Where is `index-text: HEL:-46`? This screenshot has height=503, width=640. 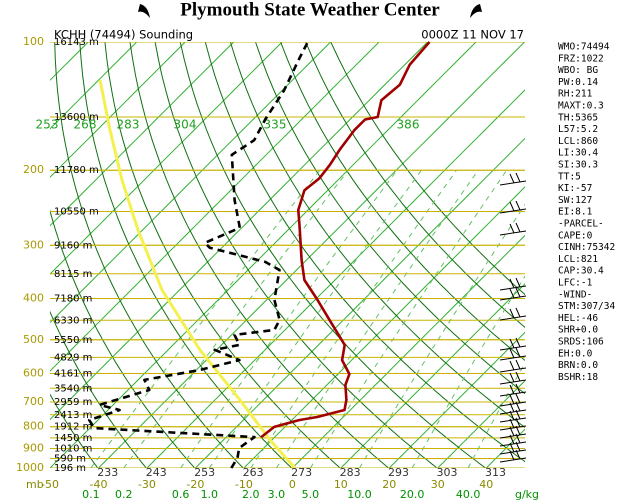 index-text: HEL:-46 is located at coordinates (578, 318).